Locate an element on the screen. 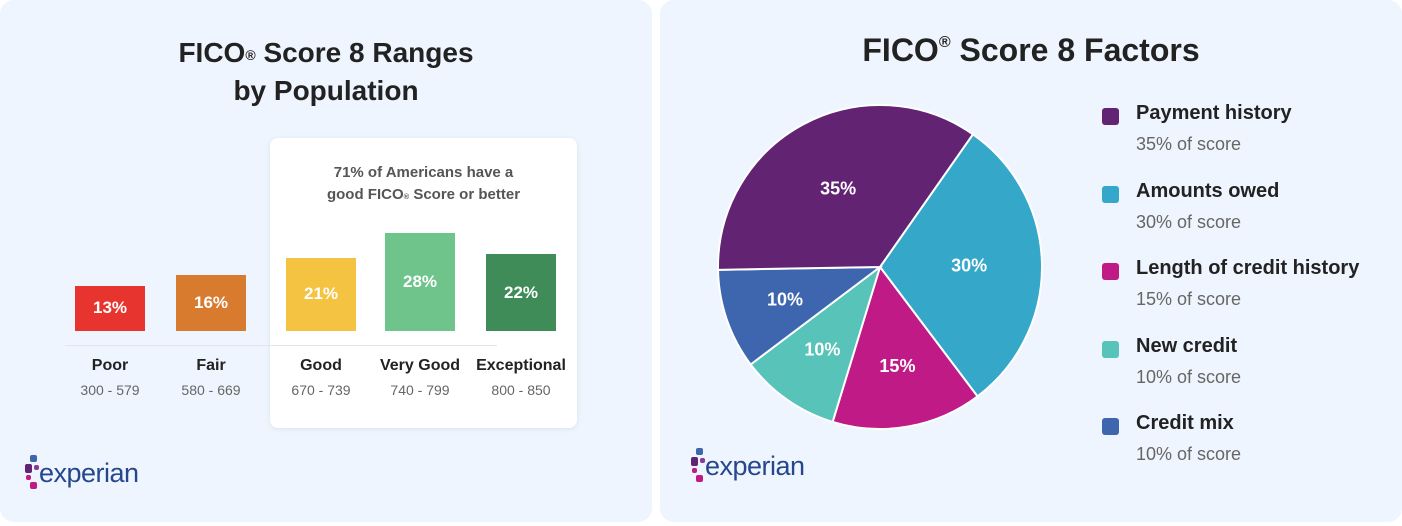  slice-label: 15% is located at coordinates (897, 366).